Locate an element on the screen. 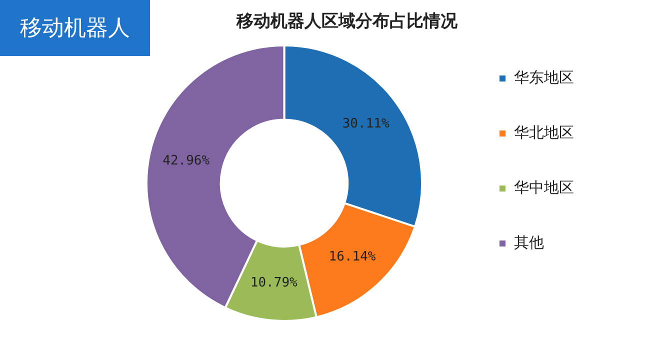 Image resolution: width=654 pixels, height=340 pixels. text: 移动机器人 is located at coordinates (75, 28).